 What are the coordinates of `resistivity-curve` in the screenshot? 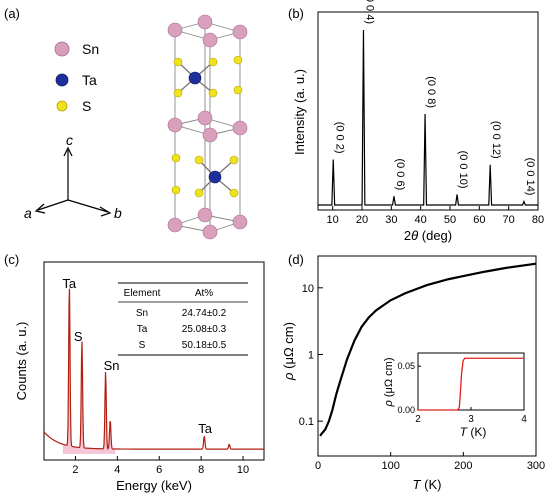 It's located at (428, 349).